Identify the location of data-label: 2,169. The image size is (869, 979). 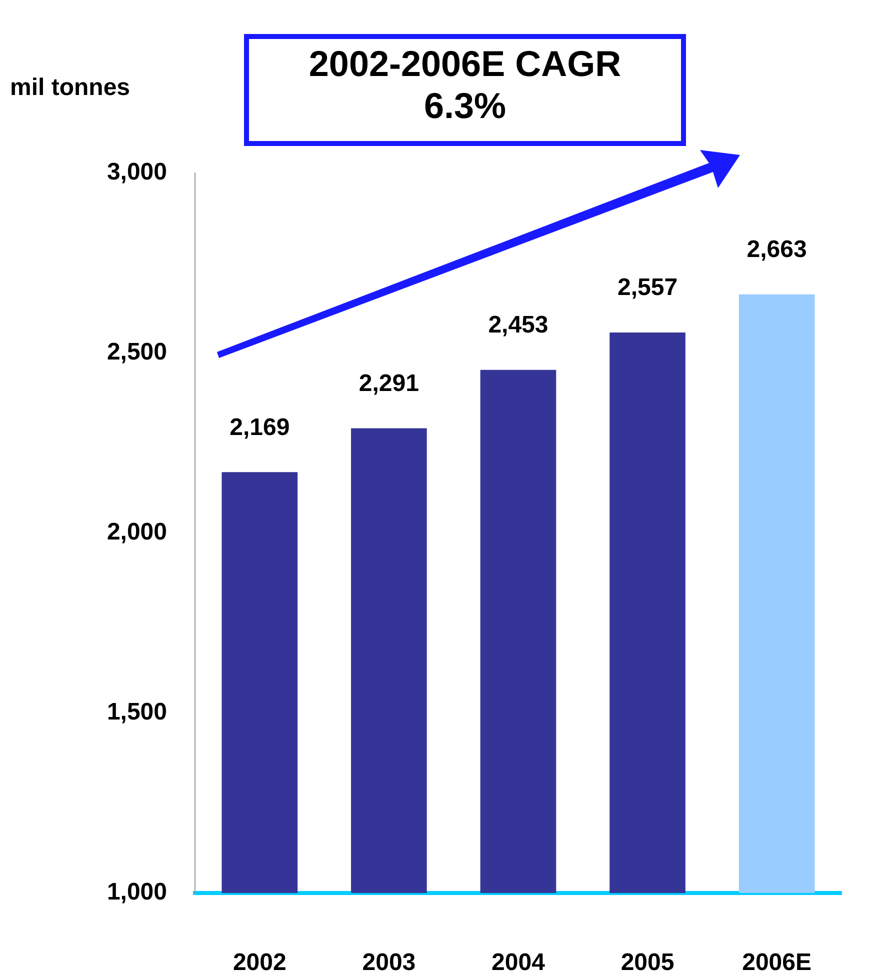
(260, 427).